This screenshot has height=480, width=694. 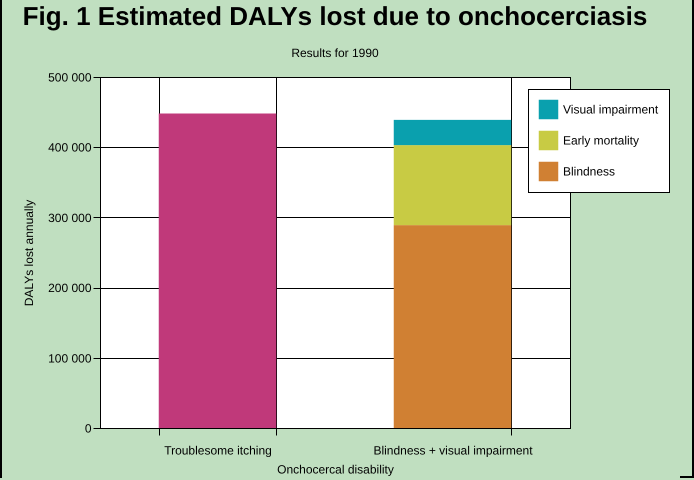 I want to click on x-tick-label: Blindness + visual impairment, so click(x=453, y=451).